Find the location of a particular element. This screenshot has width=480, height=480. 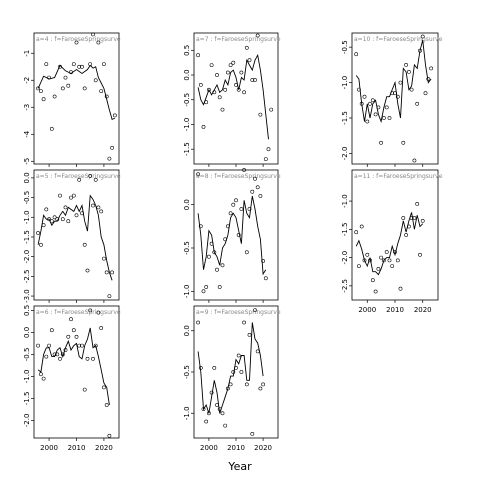

y-tick-label: -1.5 is located at coordinates (27, 237).